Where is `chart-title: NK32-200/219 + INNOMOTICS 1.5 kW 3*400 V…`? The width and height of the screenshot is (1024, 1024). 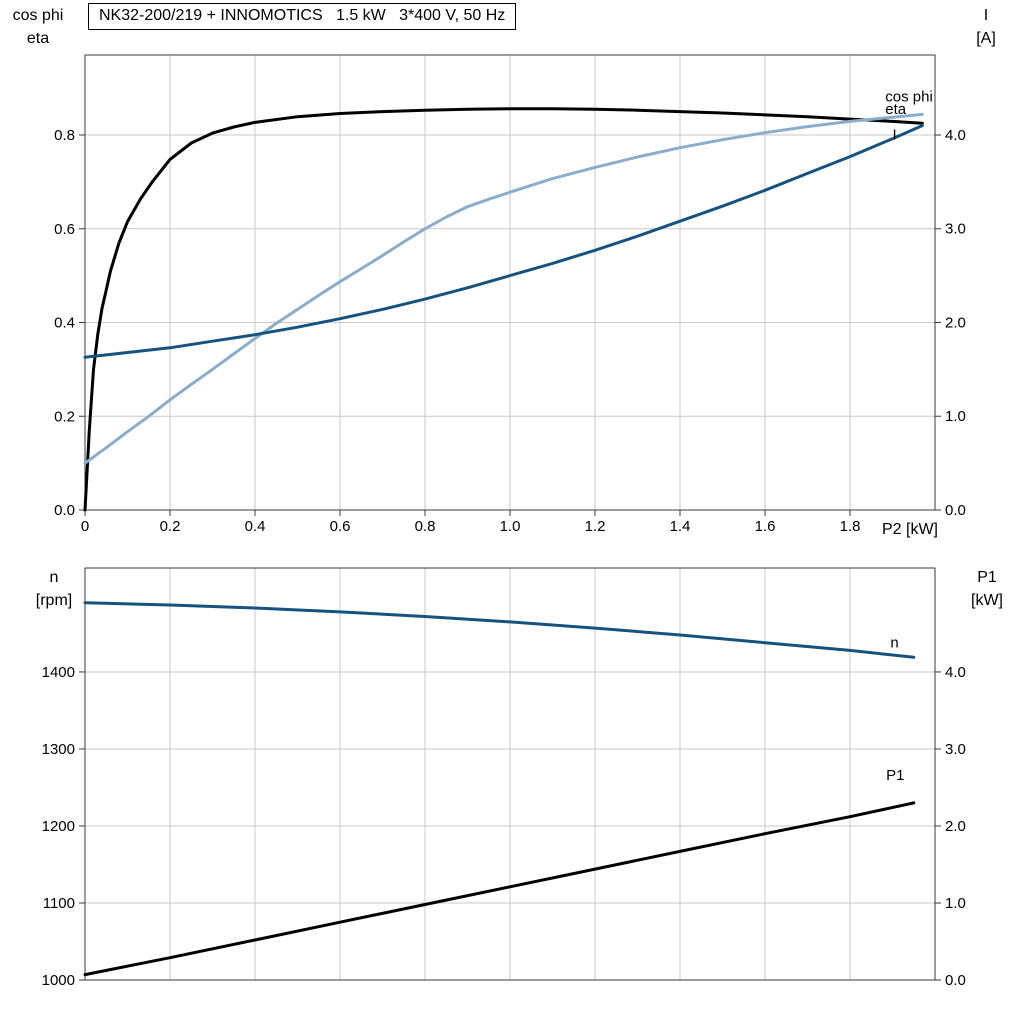 chart-title: NK32-200/219 + INNOMOTICS 1.5 kW 3*400 V… is located at coordinates (302, 16).